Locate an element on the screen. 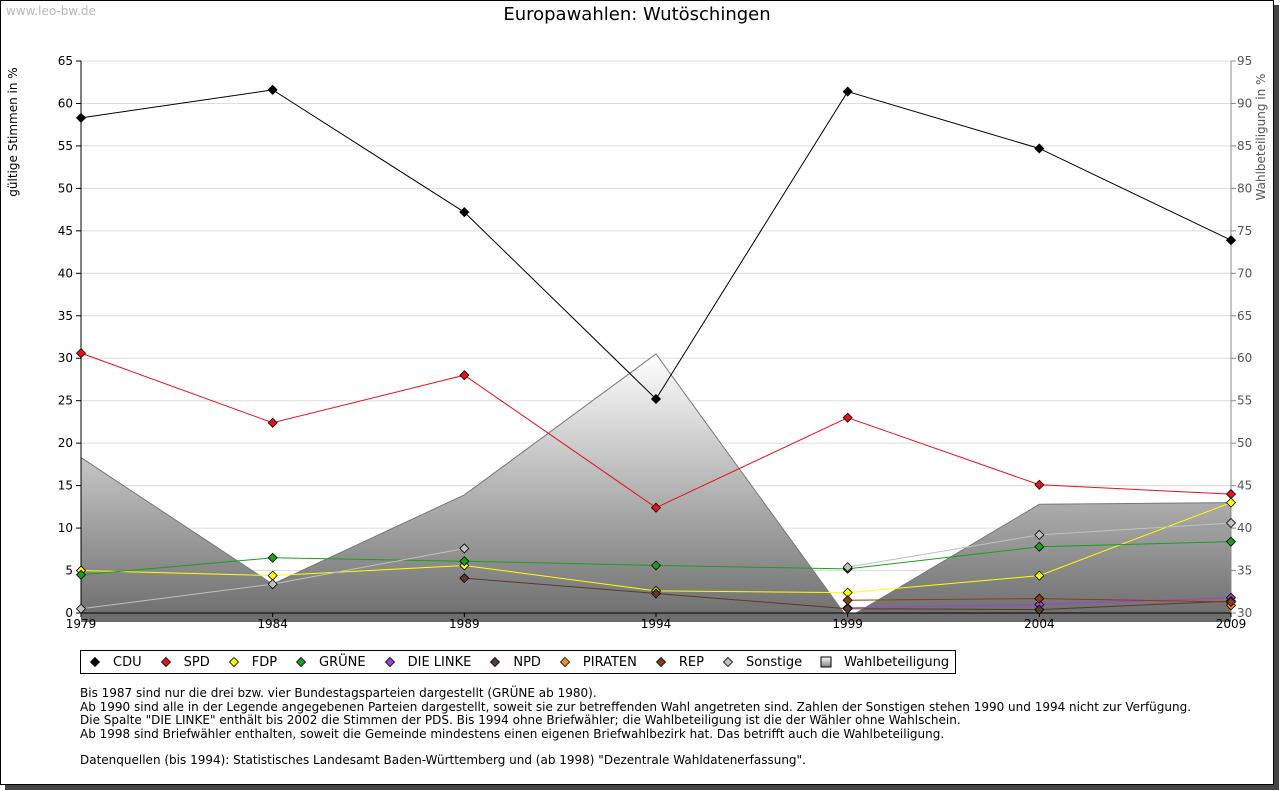 The height and width of the screenshot is (791, 1280). legend-label: Wahlbeteiligung is located at coordinates (897, 662).